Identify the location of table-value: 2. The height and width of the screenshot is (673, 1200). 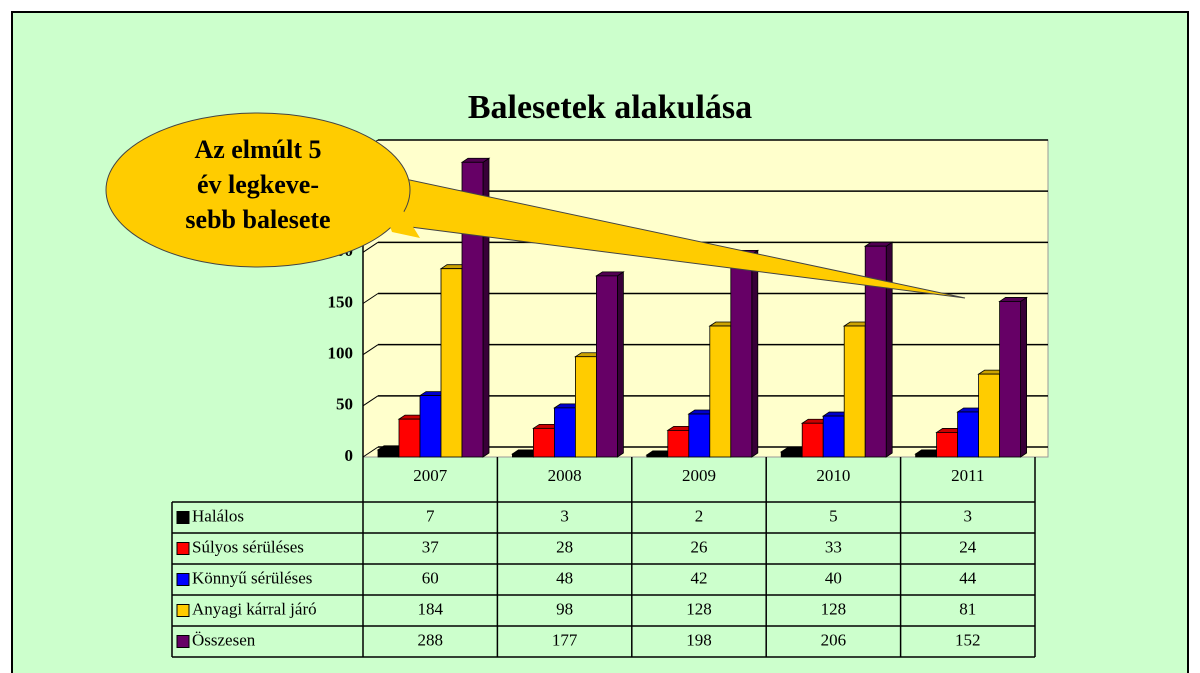
(699, 515).